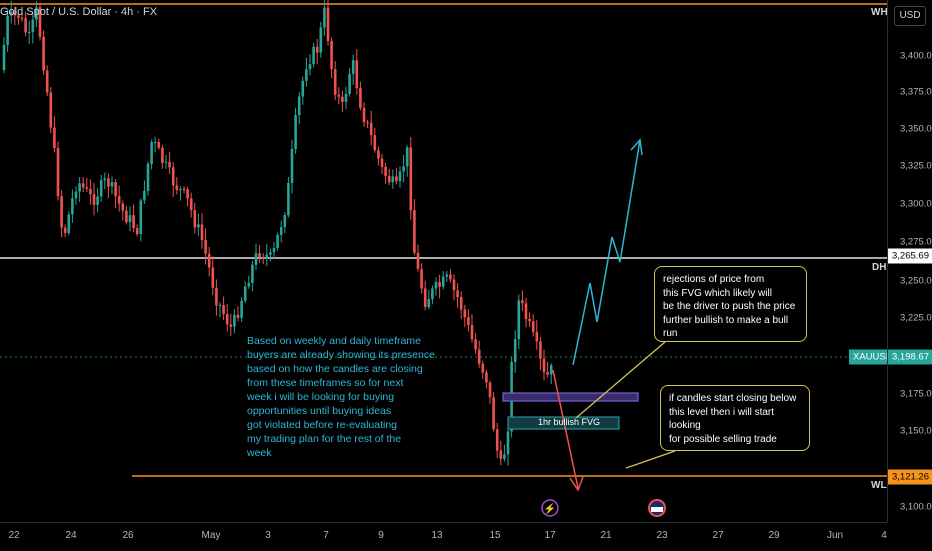 This screenshot has width=932, height=551. Describe the element at coordinates (14, 535) in the screenshot. I see `time-label: 22` at that location.